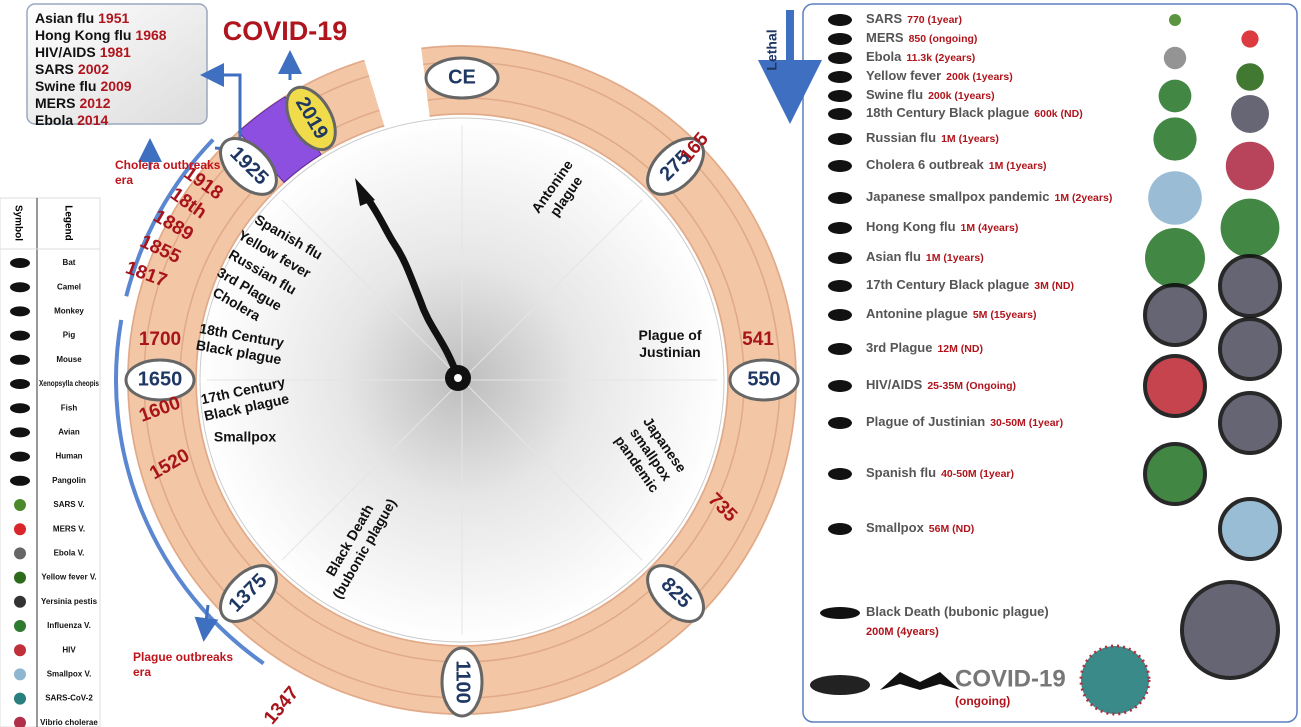 The image size is (1301, 727). What do you see at coordinates (894, 384) in the screenshot?
I see `disease-name: HIV/AIDS` at bounding box center [894, 384].